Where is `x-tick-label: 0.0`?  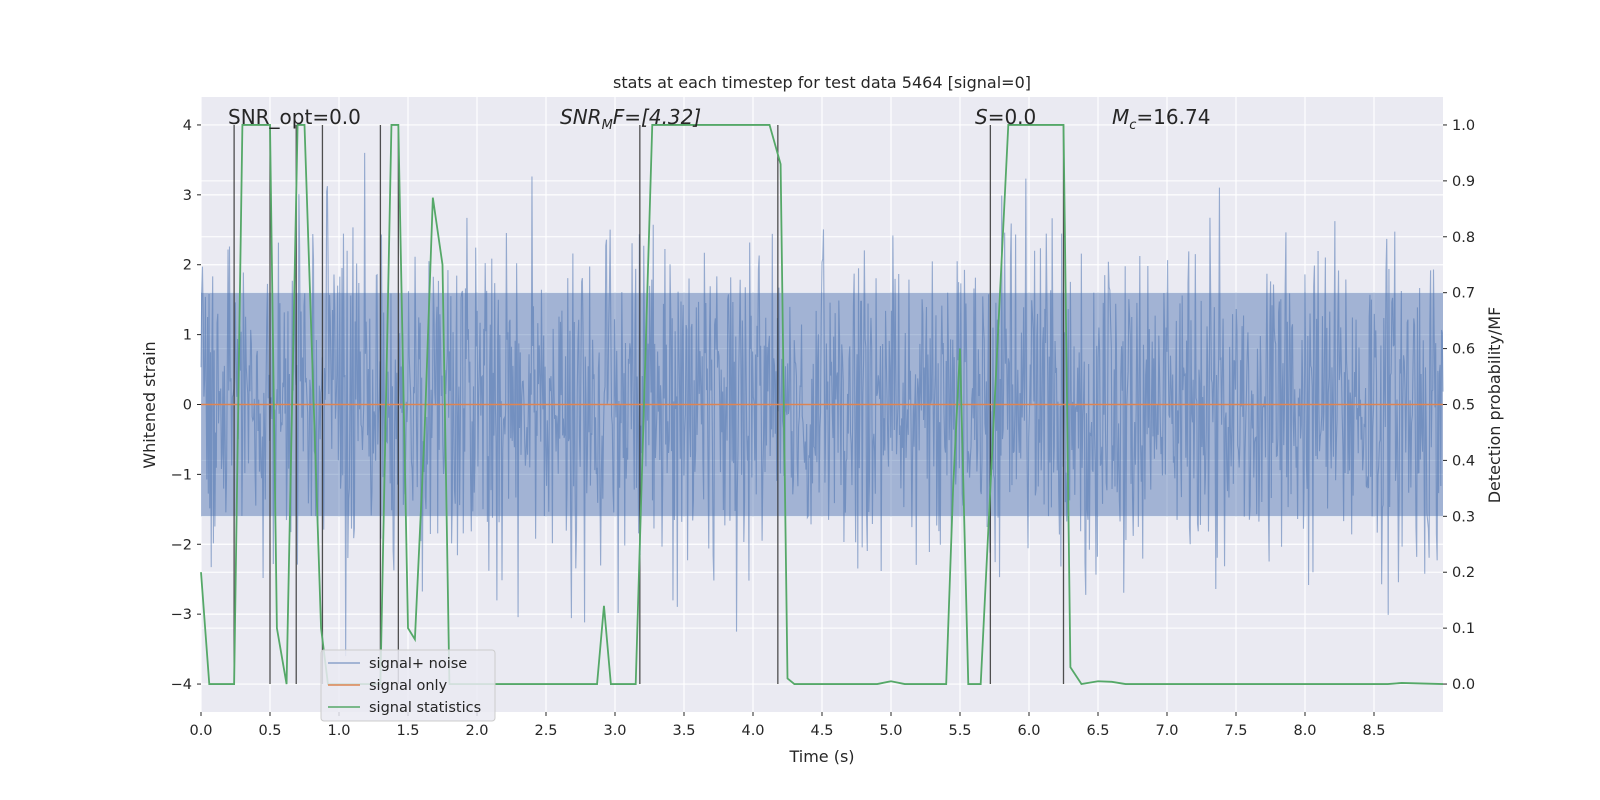 x-tick-label: 0.0 is located at coordinates (200, 731).